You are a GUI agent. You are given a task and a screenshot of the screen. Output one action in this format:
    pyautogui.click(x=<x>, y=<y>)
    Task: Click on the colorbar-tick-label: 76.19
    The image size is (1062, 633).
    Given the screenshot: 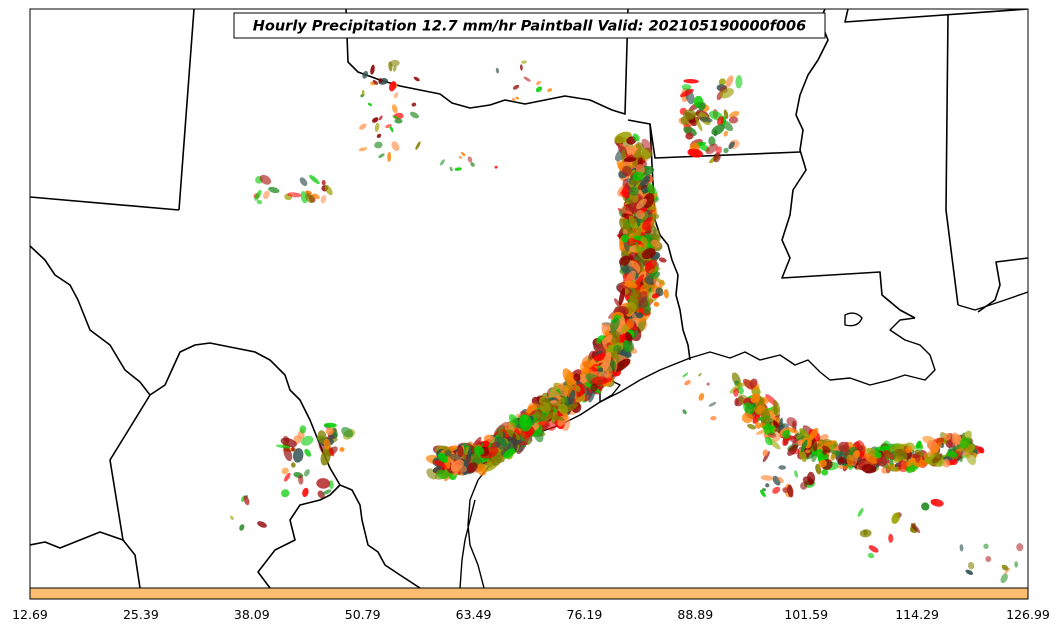 What is the action you would take?
    pyautogui.click(x=585, y=614)
    